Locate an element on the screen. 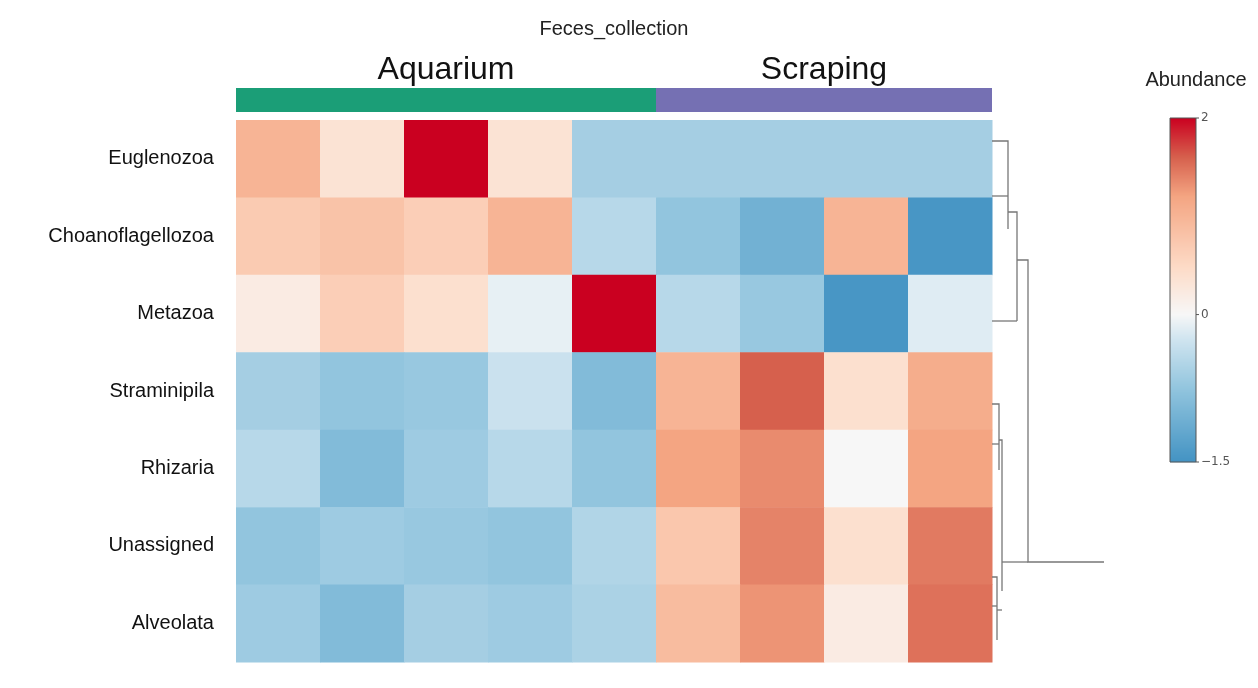  y-tick-label: Euglenozoa is located at coordinates (161, 157).